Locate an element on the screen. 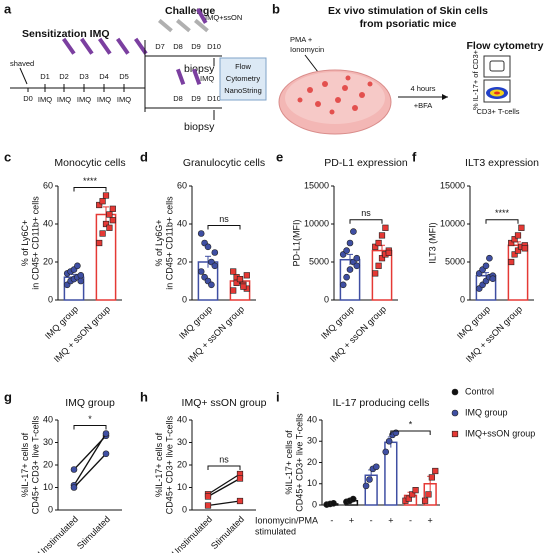 The width and height of the screenshot is (546, 553). y-axis-label: CD45+ CD3+ live T-cells is located at coordinates (169, 464).